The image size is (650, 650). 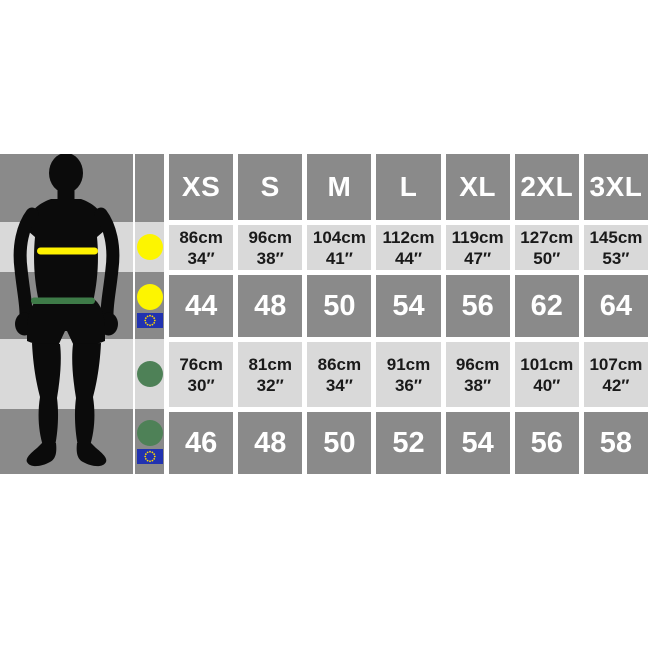 I want to click on chest-cm-cell: 86cm 34″, so click(x=201, y=247).